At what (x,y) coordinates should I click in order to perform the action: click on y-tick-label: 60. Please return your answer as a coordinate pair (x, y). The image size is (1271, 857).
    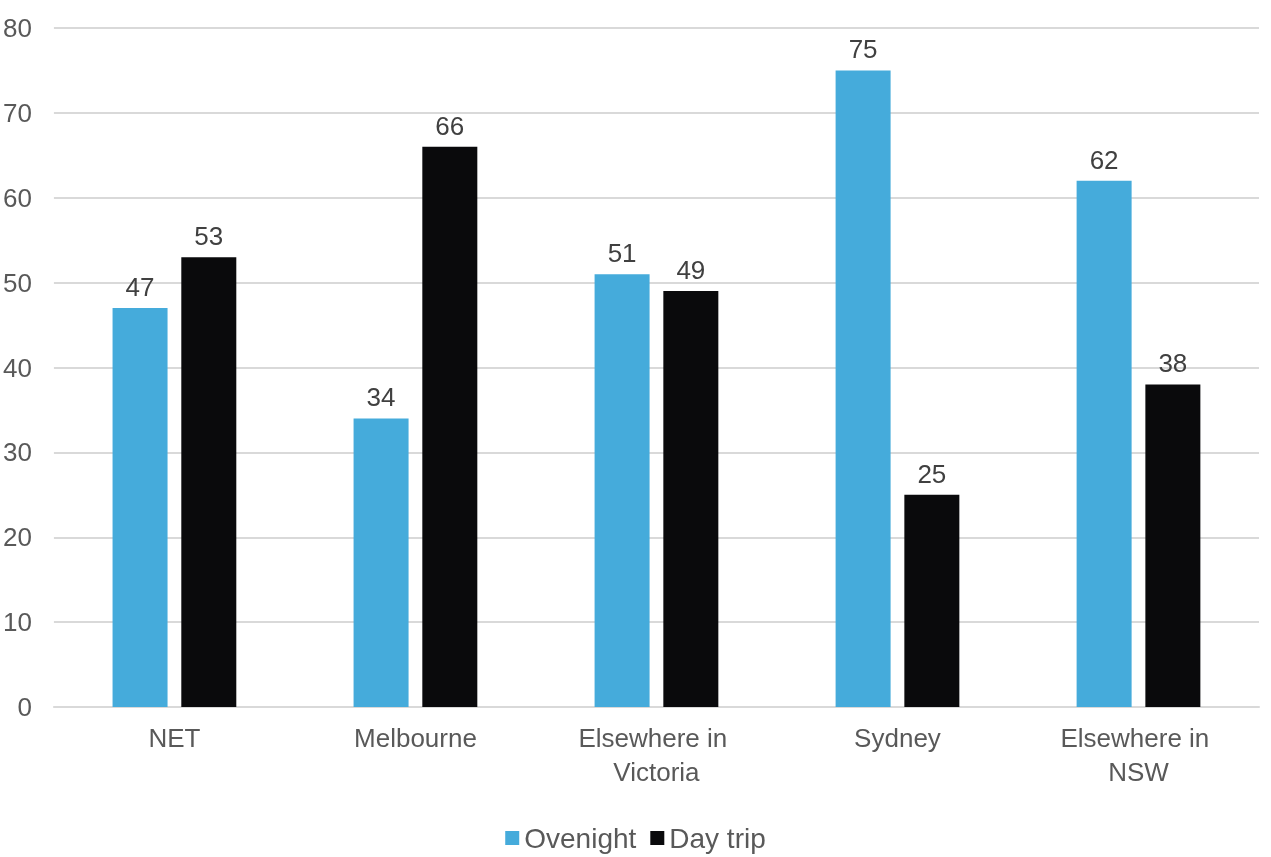
    Looking at the image, I should click on (17, 197).